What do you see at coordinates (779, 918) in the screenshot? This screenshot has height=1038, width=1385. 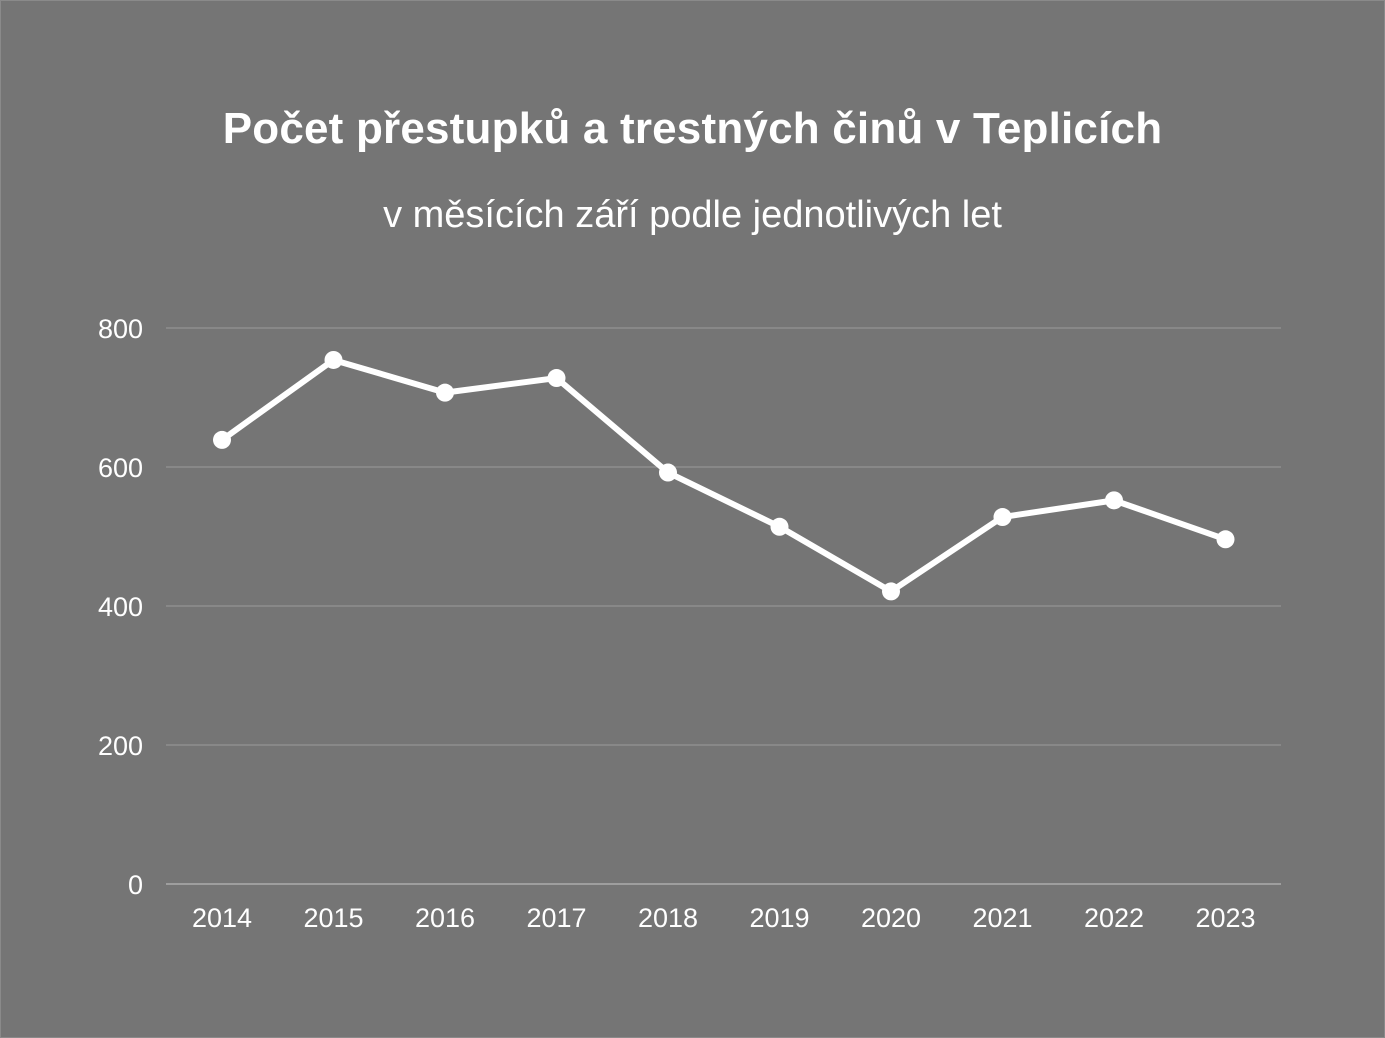 I see `x-tick-label-2019: 2019` at bounding box center [779, 918].